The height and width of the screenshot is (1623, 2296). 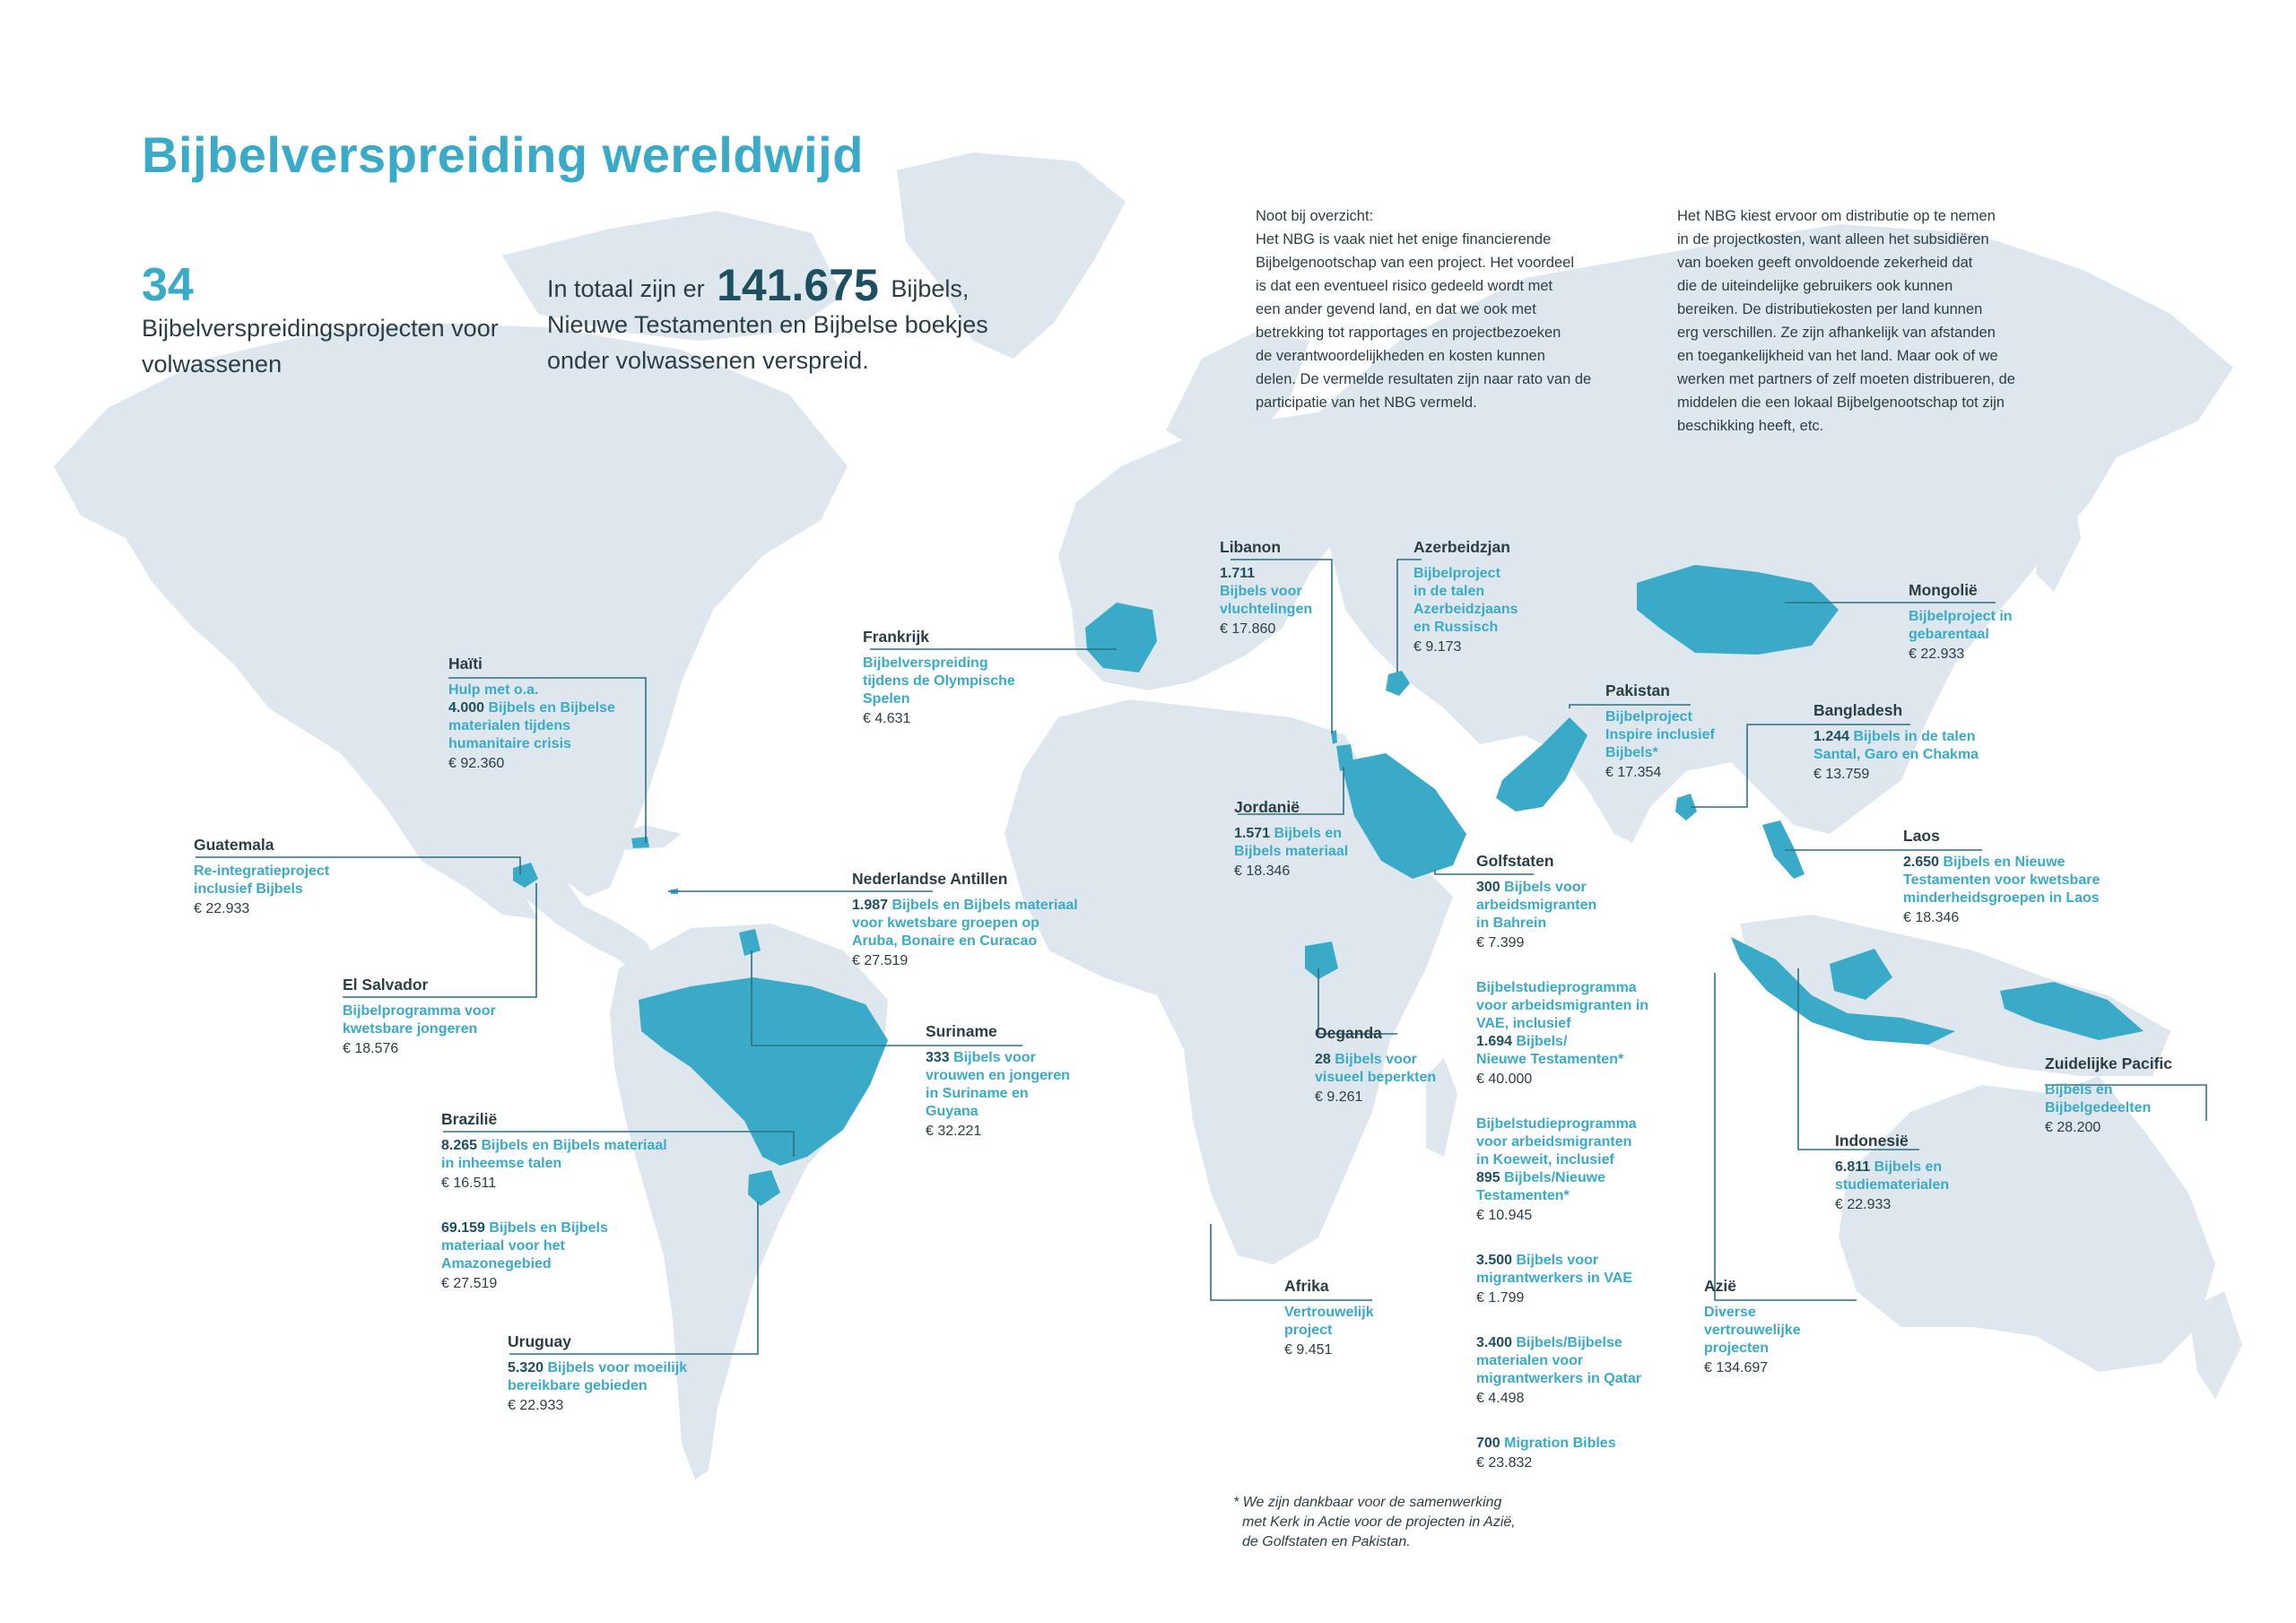 What do you see at coordinates (1686, 807) in the screenshot?
I see `highlight-bangladesh` at bounding box center [1686, 807].